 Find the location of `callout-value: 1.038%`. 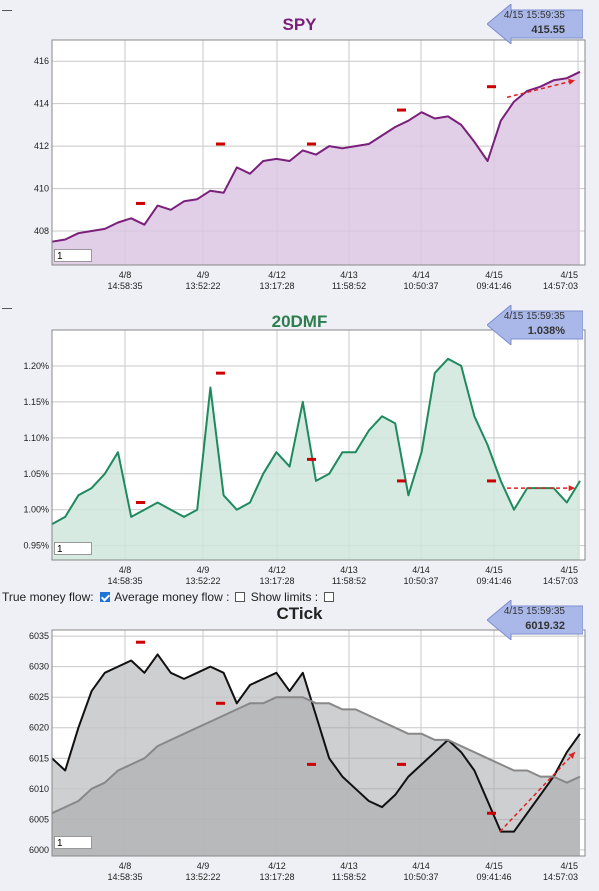

callout-value: 1.038% is located at coordinates (546, 331).